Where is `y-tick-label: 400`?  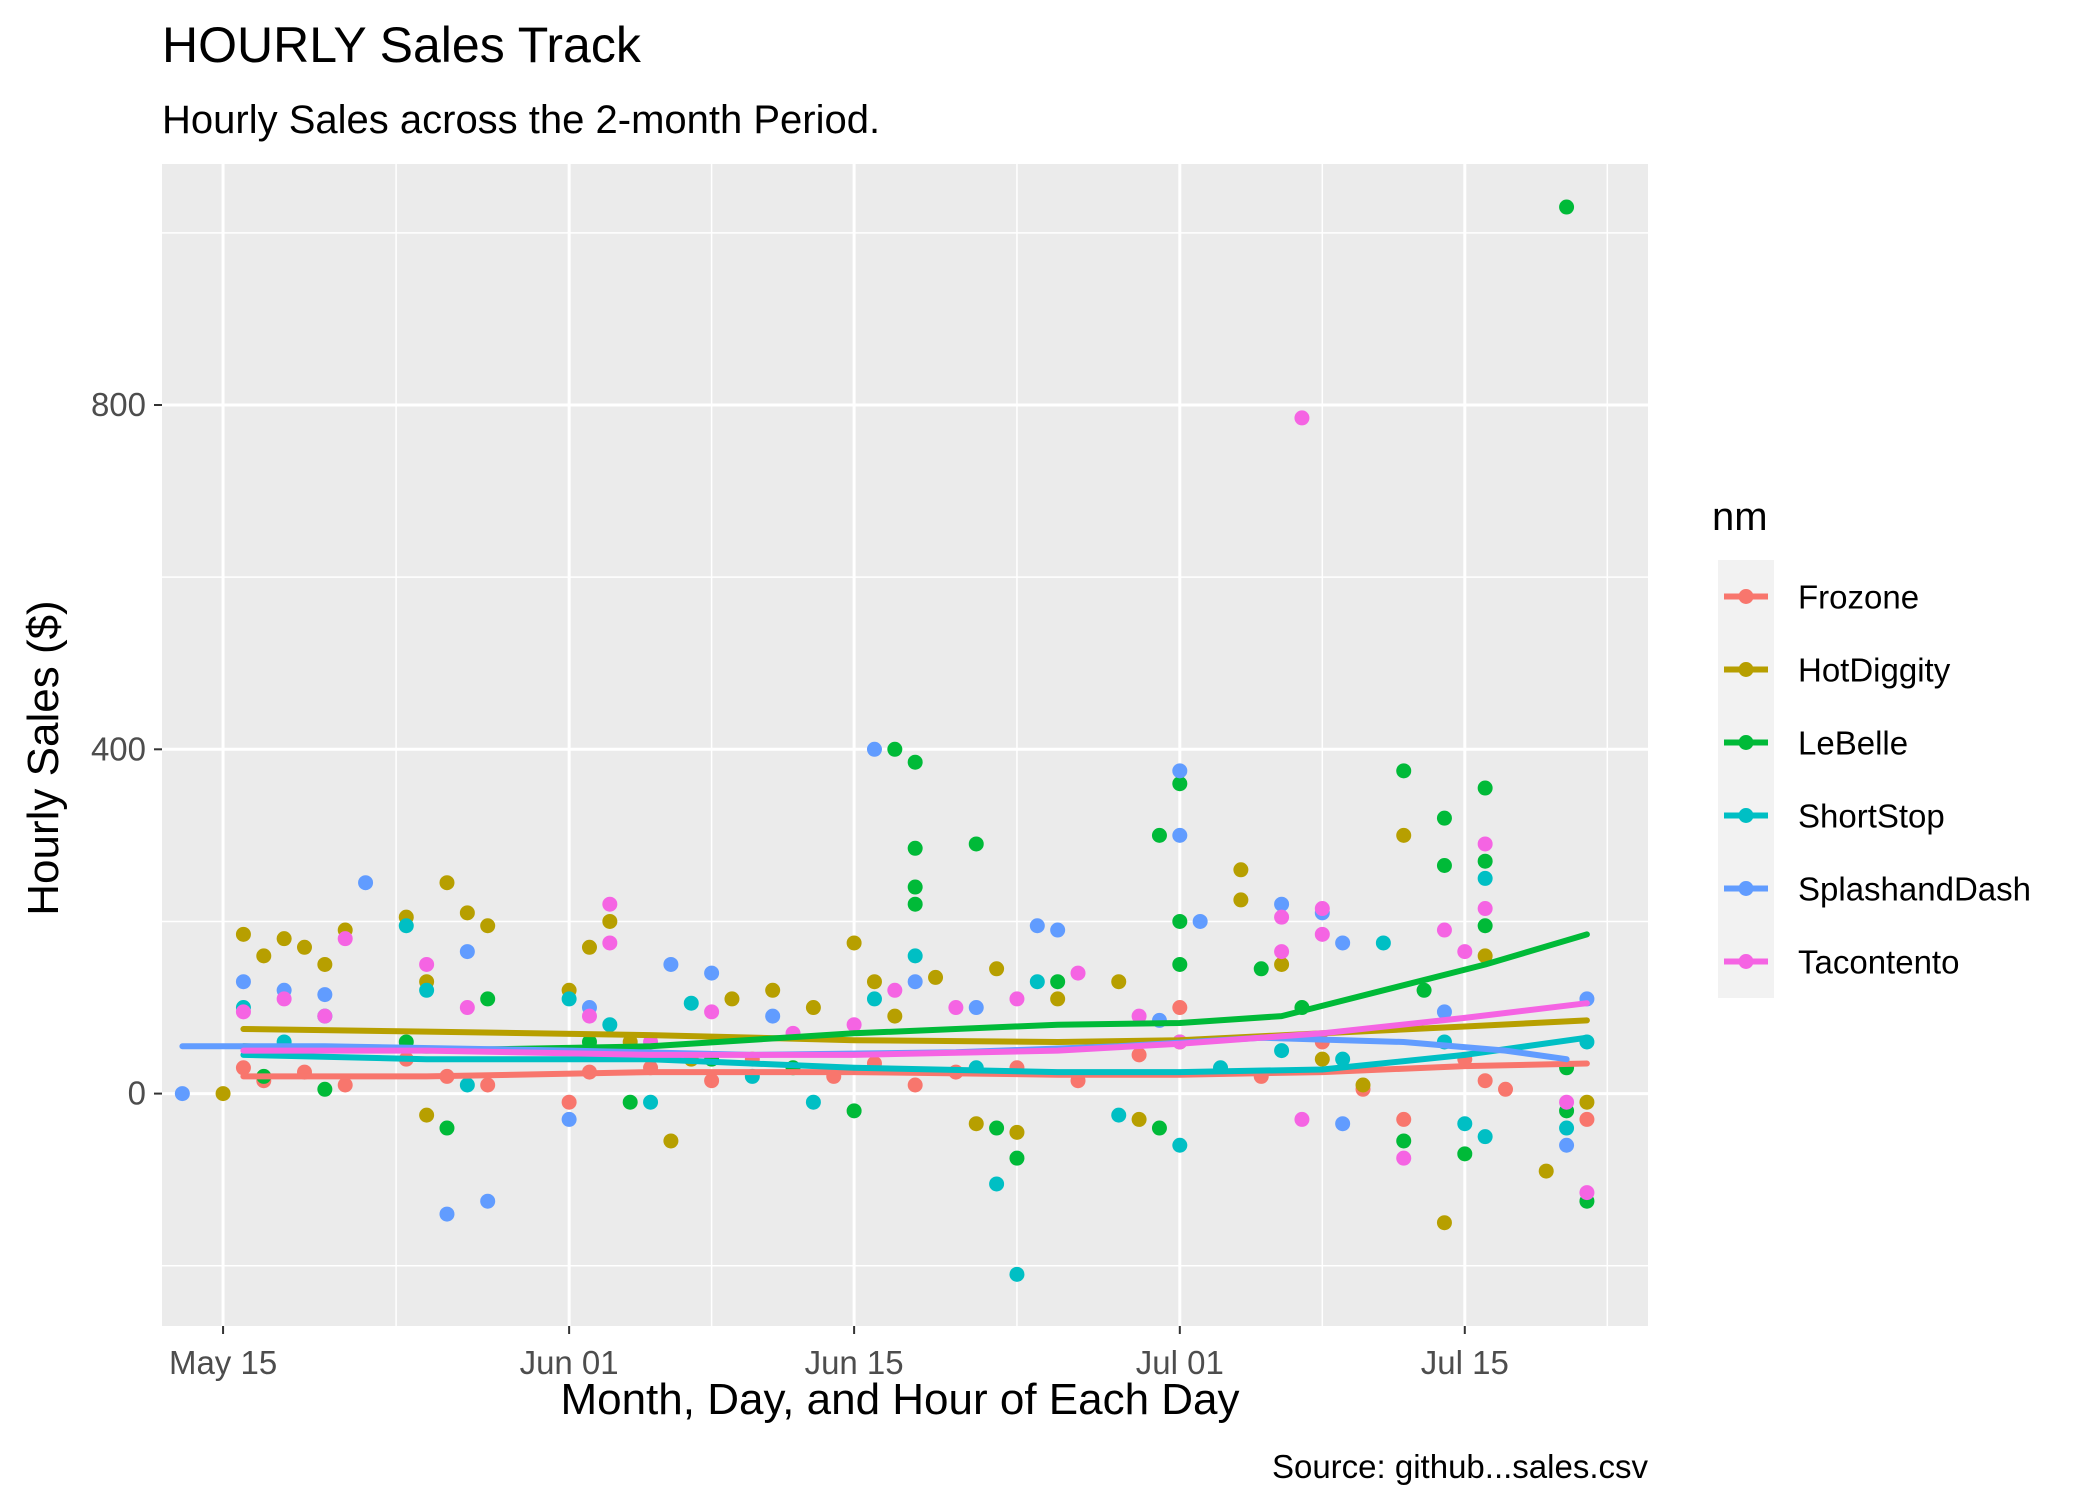
y-tick-label: 400 is located at coordinates (118, 748).